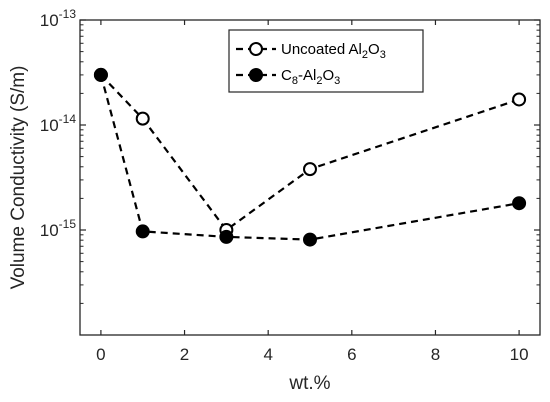 Image resolution: width=550 pixels, height=402 pixels. Describe the element at coordinates (18, 178) in the screenshot. I see `y-axis-label: Volume Conductivity (S/m)` at that location.